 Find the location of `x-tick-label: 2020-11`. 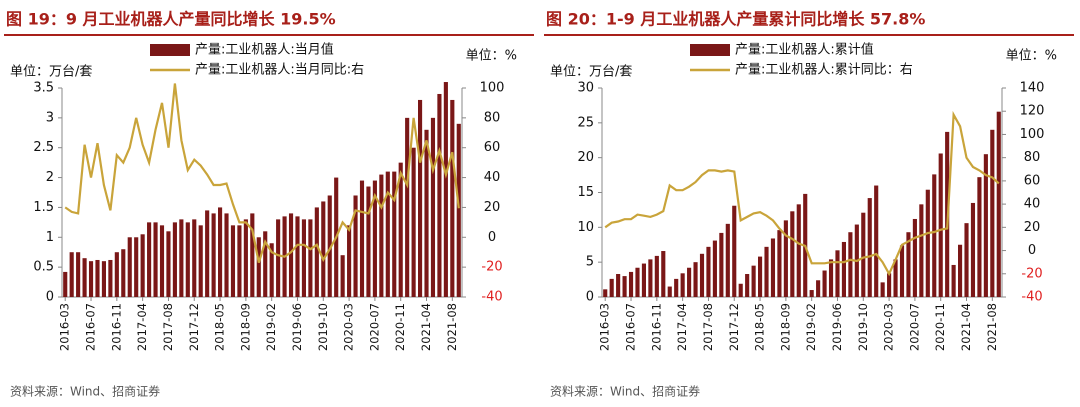

x-tick-label: 2020-11 is located at coordinates (400, 327).